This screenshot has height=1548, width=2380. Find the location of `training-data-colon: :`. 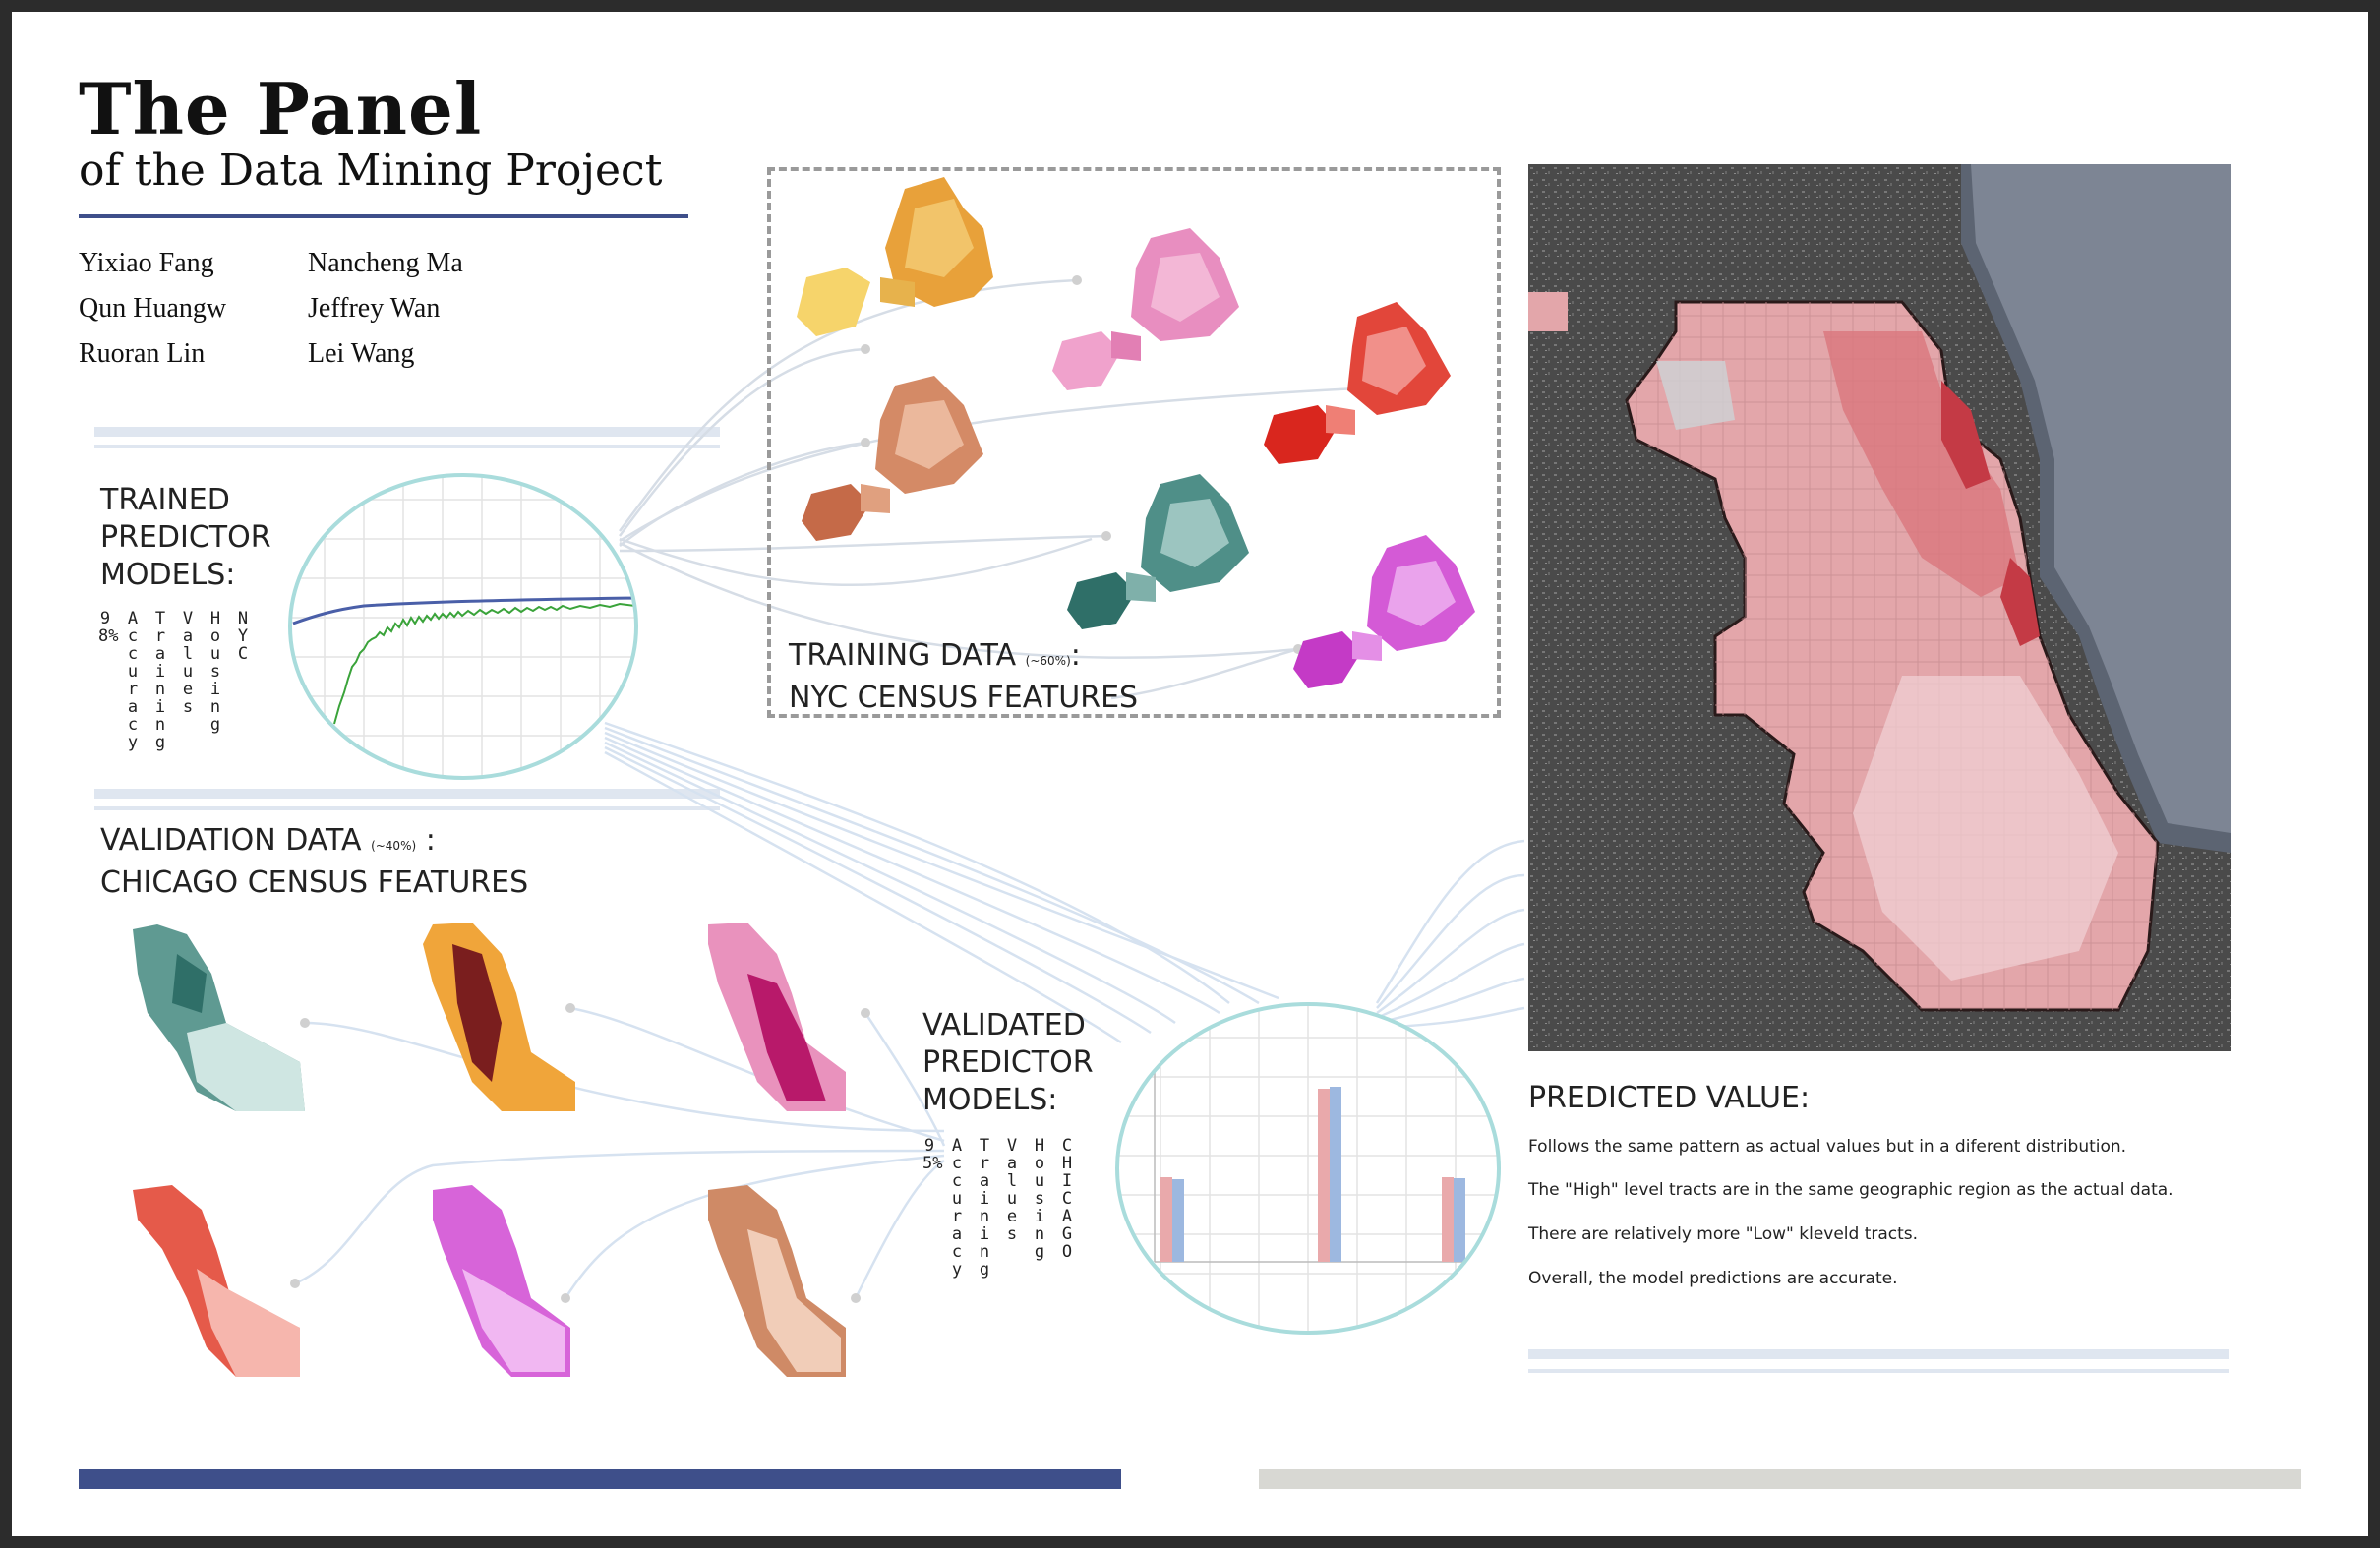

training-data-colon: : is located at coordinates (1075, 655).